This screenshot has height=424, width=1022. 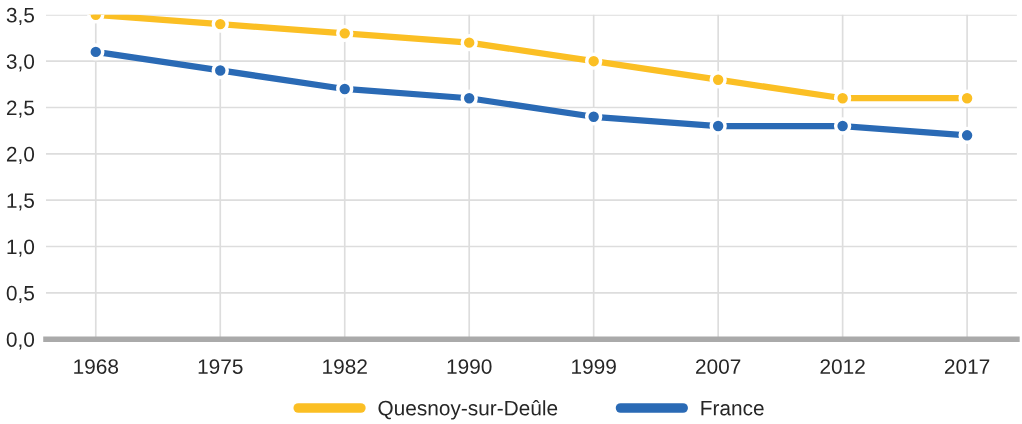 I want to click on x-tick-label: 1982, so click(x=345, y=366).